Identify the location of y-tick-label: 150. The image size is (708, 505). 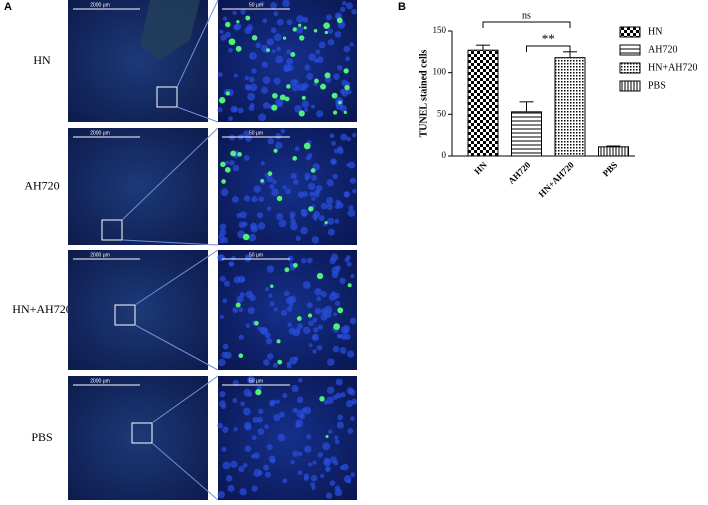
(440, 30).